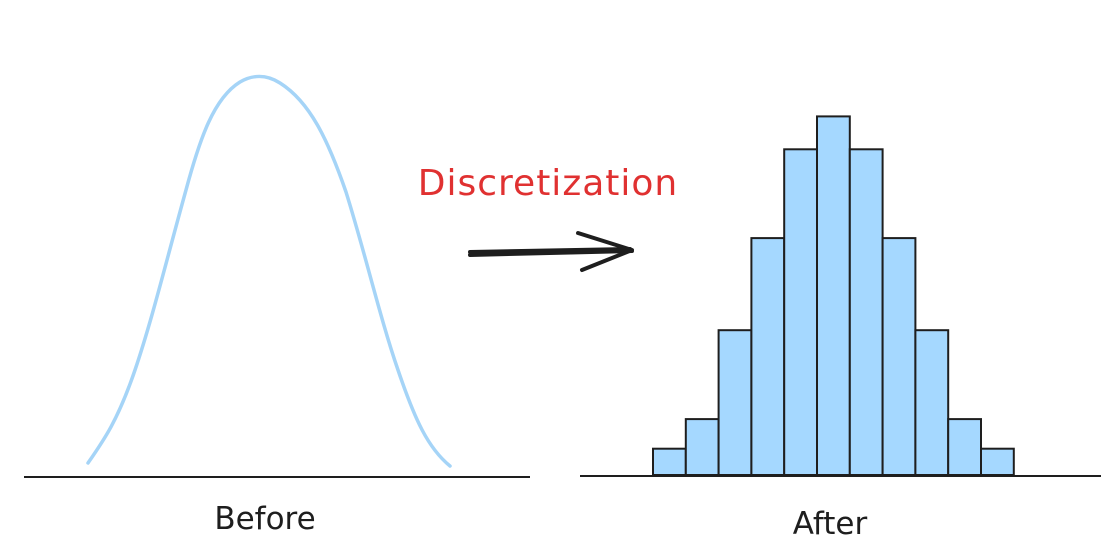 The image size is (1120, 555). I want to click on right-arrow-icon, so click(551, 251).